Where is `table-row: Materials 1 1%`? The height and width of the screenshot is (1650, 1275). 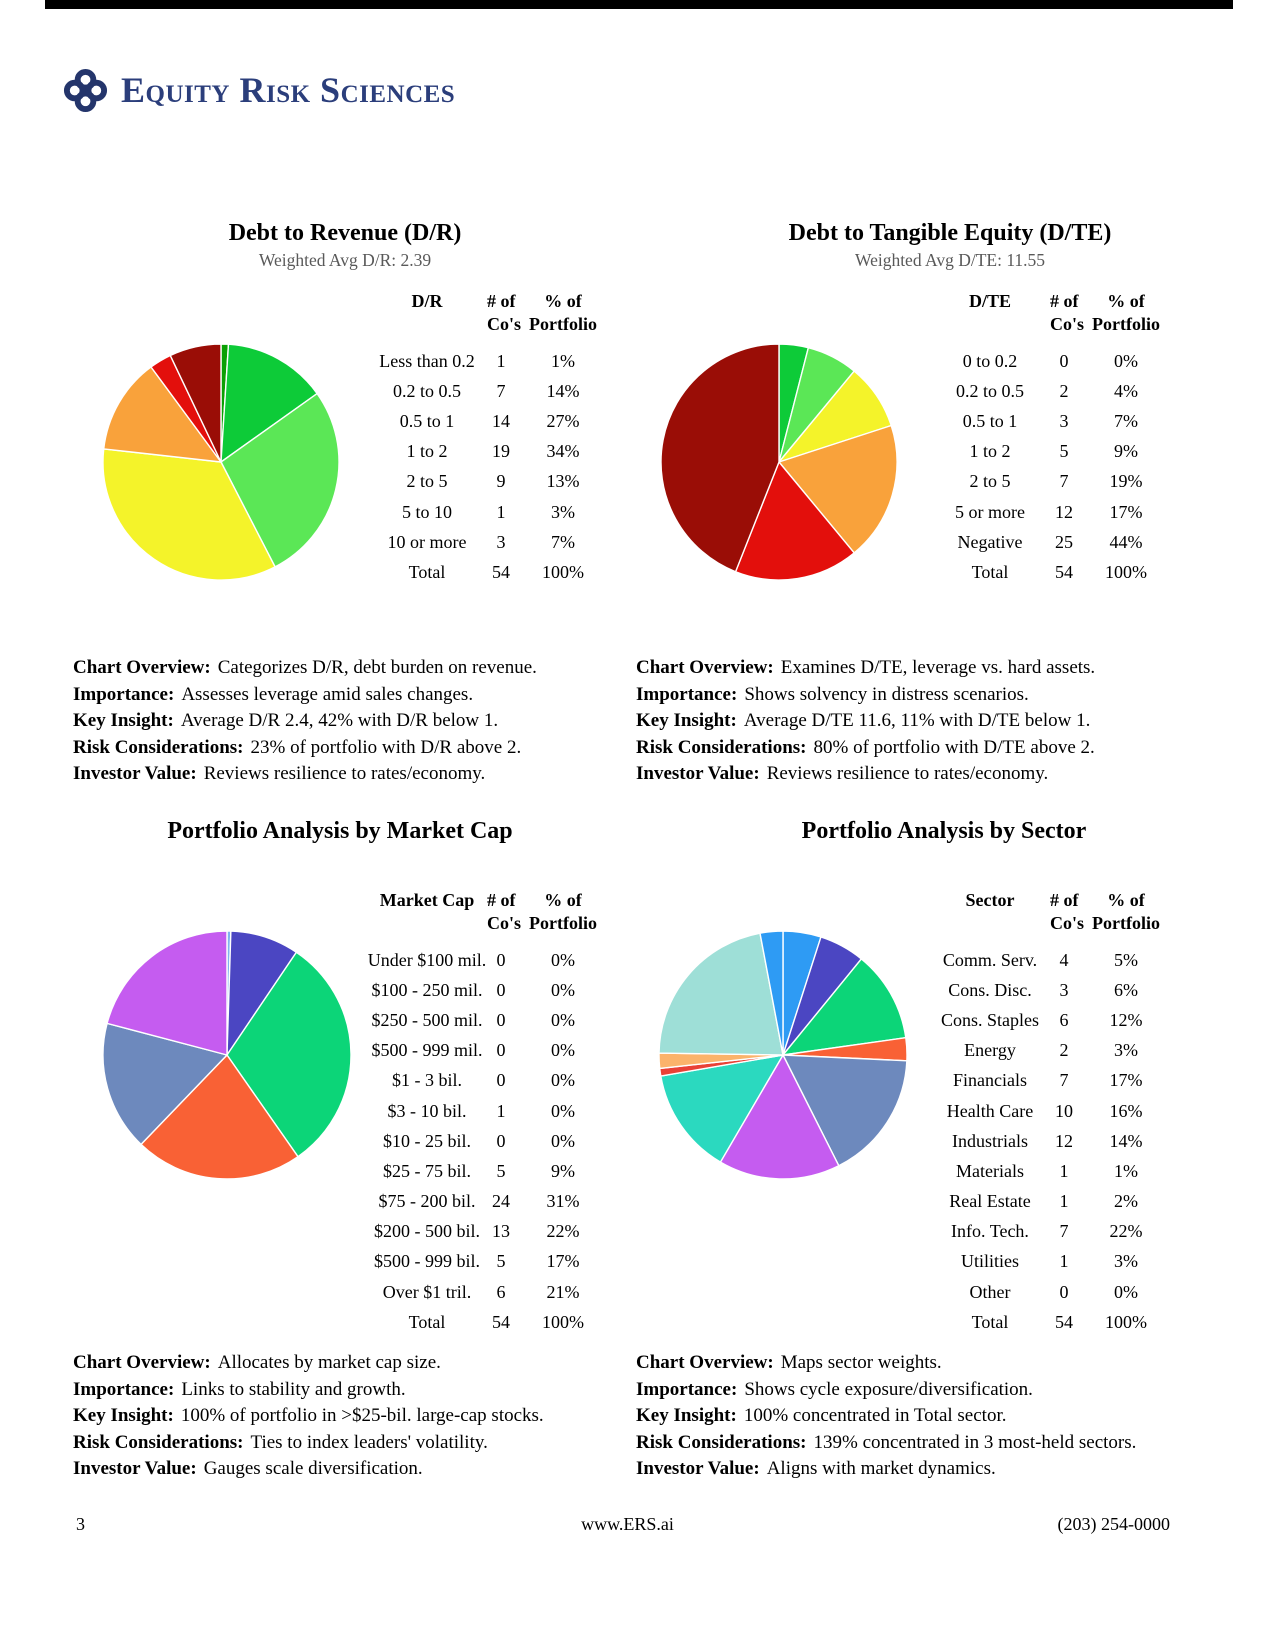
table-row: Materials 1 1% is located at coordinates (1048, 1171).